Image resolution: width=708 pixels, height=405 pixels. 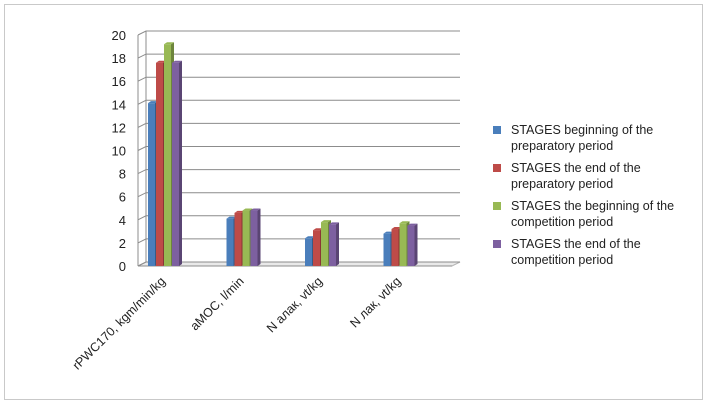 I want to click on legend-item: STAGES the end of the preparatory period, so click(x=596, y=176).